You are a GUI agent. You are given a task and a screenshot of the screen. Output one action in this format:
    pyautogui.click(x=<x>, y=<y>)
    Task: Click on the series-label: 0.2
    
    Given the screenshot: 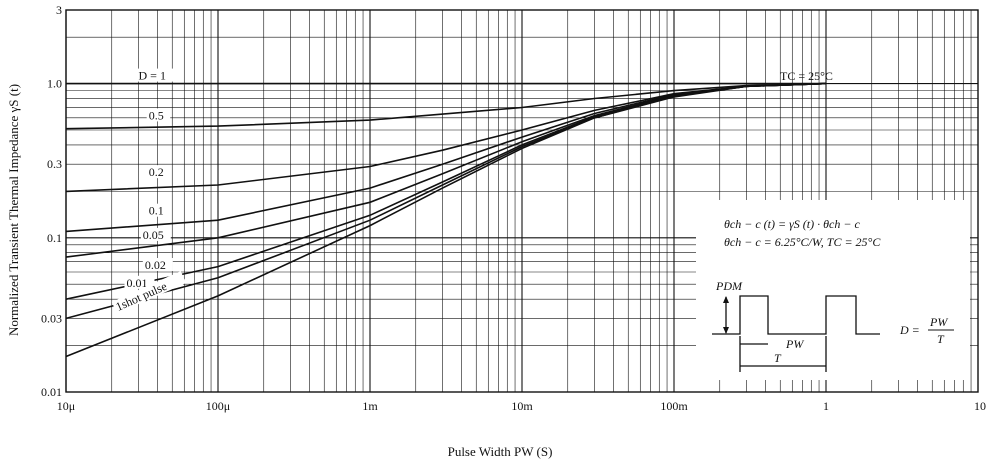 What is the action you would take?
    pyautogui.click(x=156, y=172)
    